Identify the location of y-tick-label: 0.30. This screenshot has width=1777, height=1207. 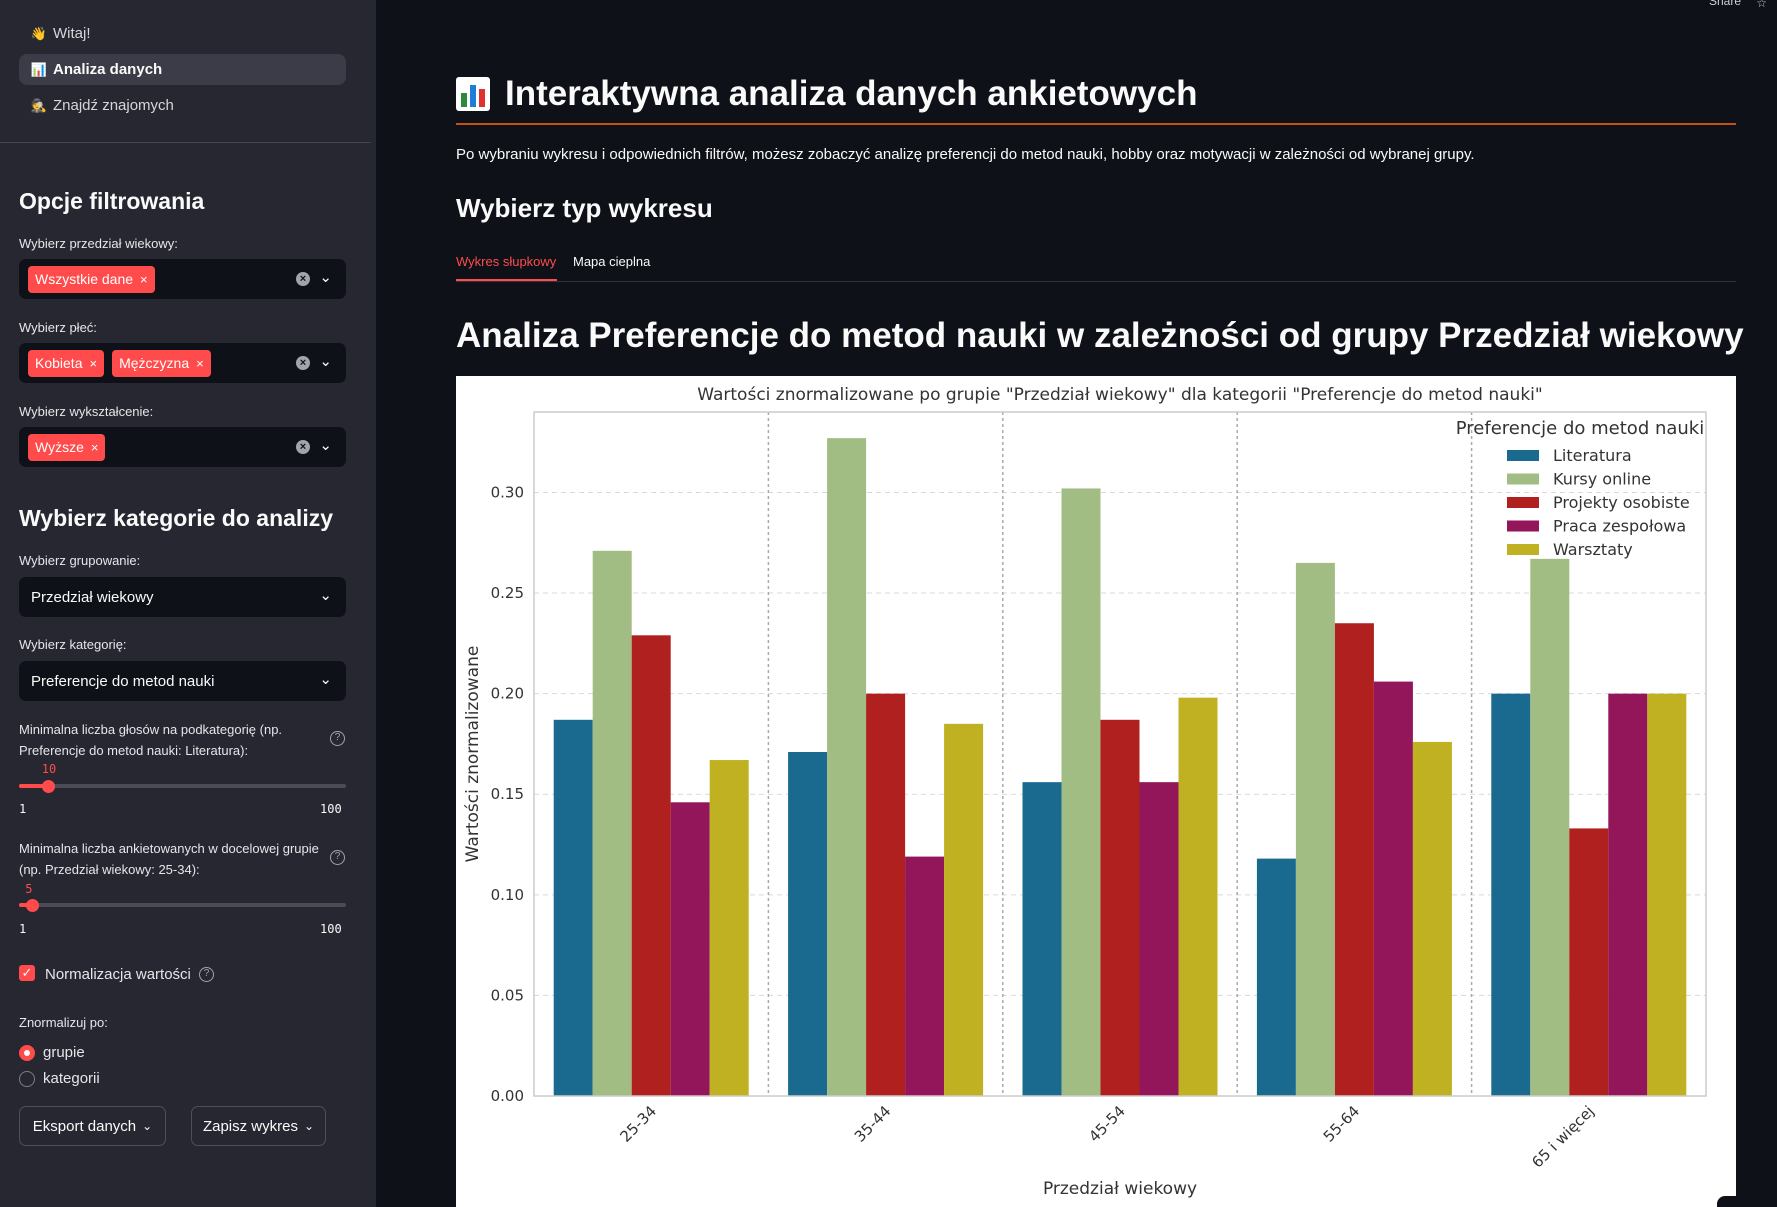
(507, 492).